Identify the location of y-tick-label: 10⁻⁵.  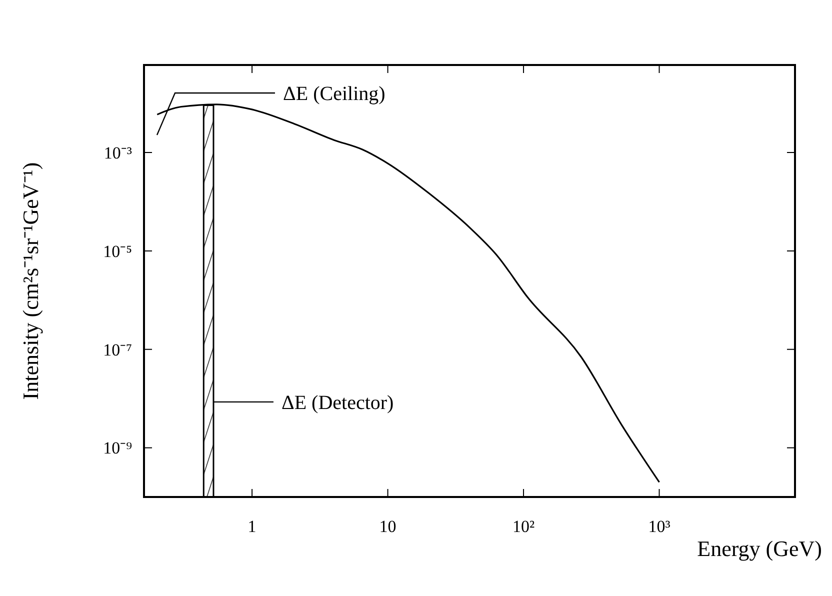
(117, 251).